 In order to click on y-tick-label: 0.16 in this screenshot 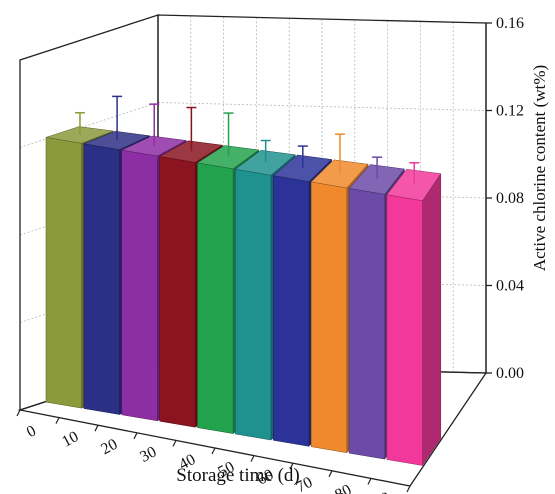, I will do `click(510, 23)`.